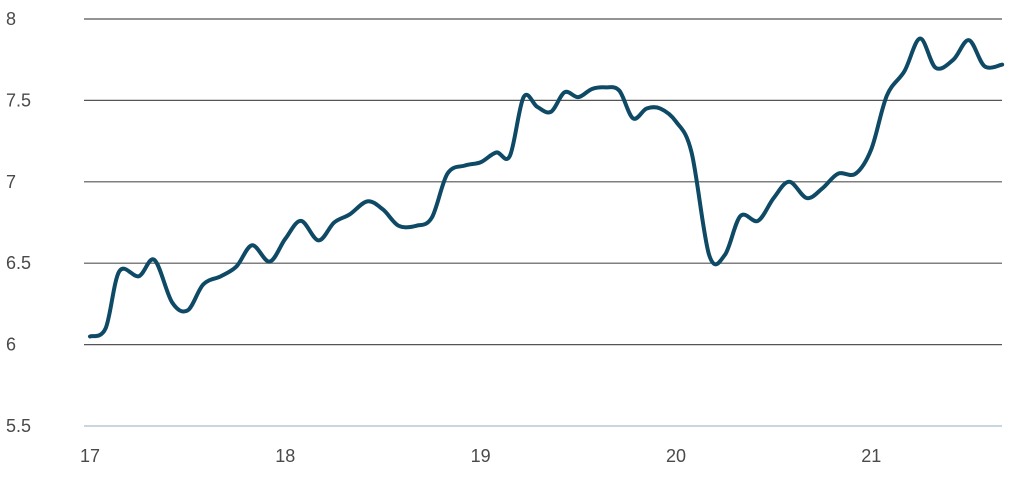 The width and height of the screenshot is (1024, 501). What do you see at coordinates (11, 182) in the screenshot?
I see `y-tick-label: 7` at bounding box center [11, 182].